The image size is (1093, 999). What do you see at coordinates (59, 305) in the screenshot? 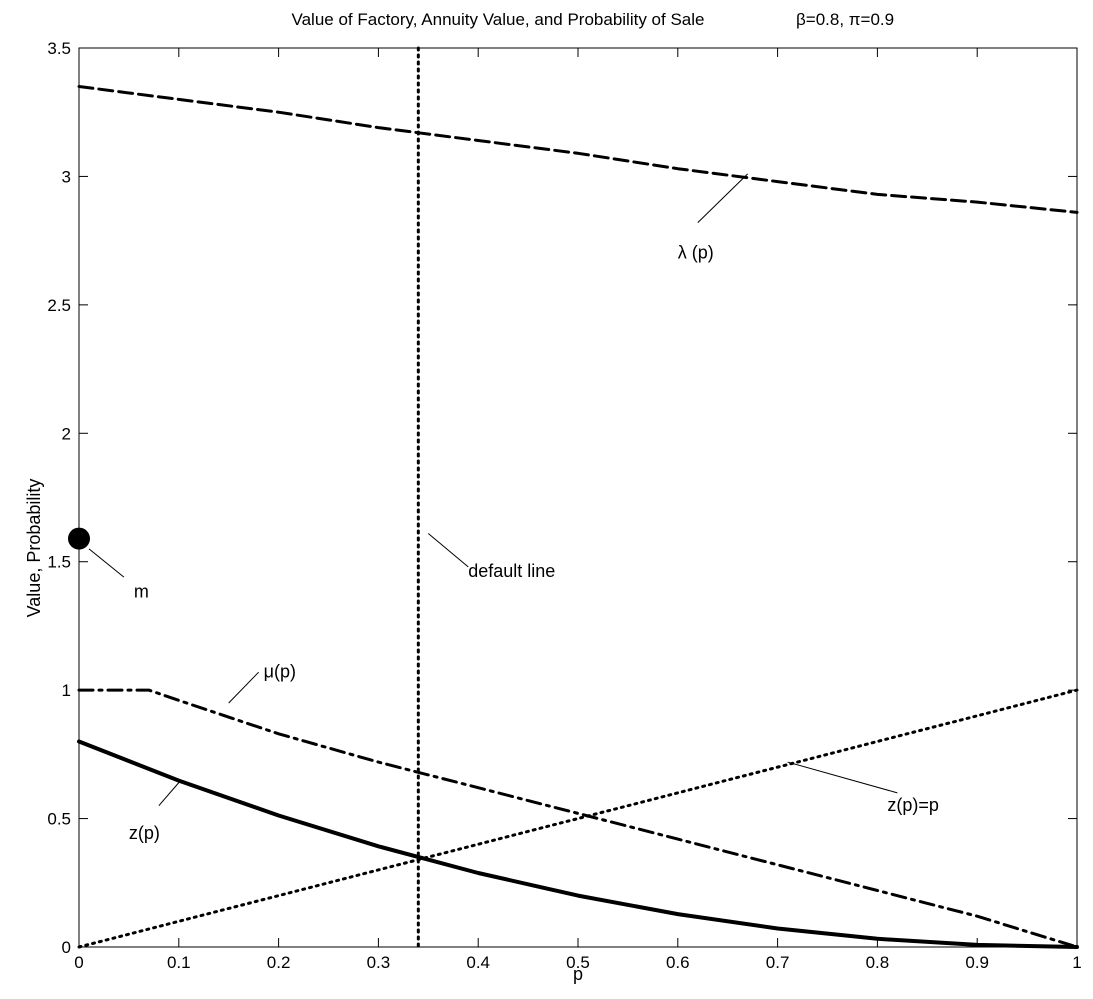
I see `y-tick-label: 2.5` at bounding box center [59, 305].